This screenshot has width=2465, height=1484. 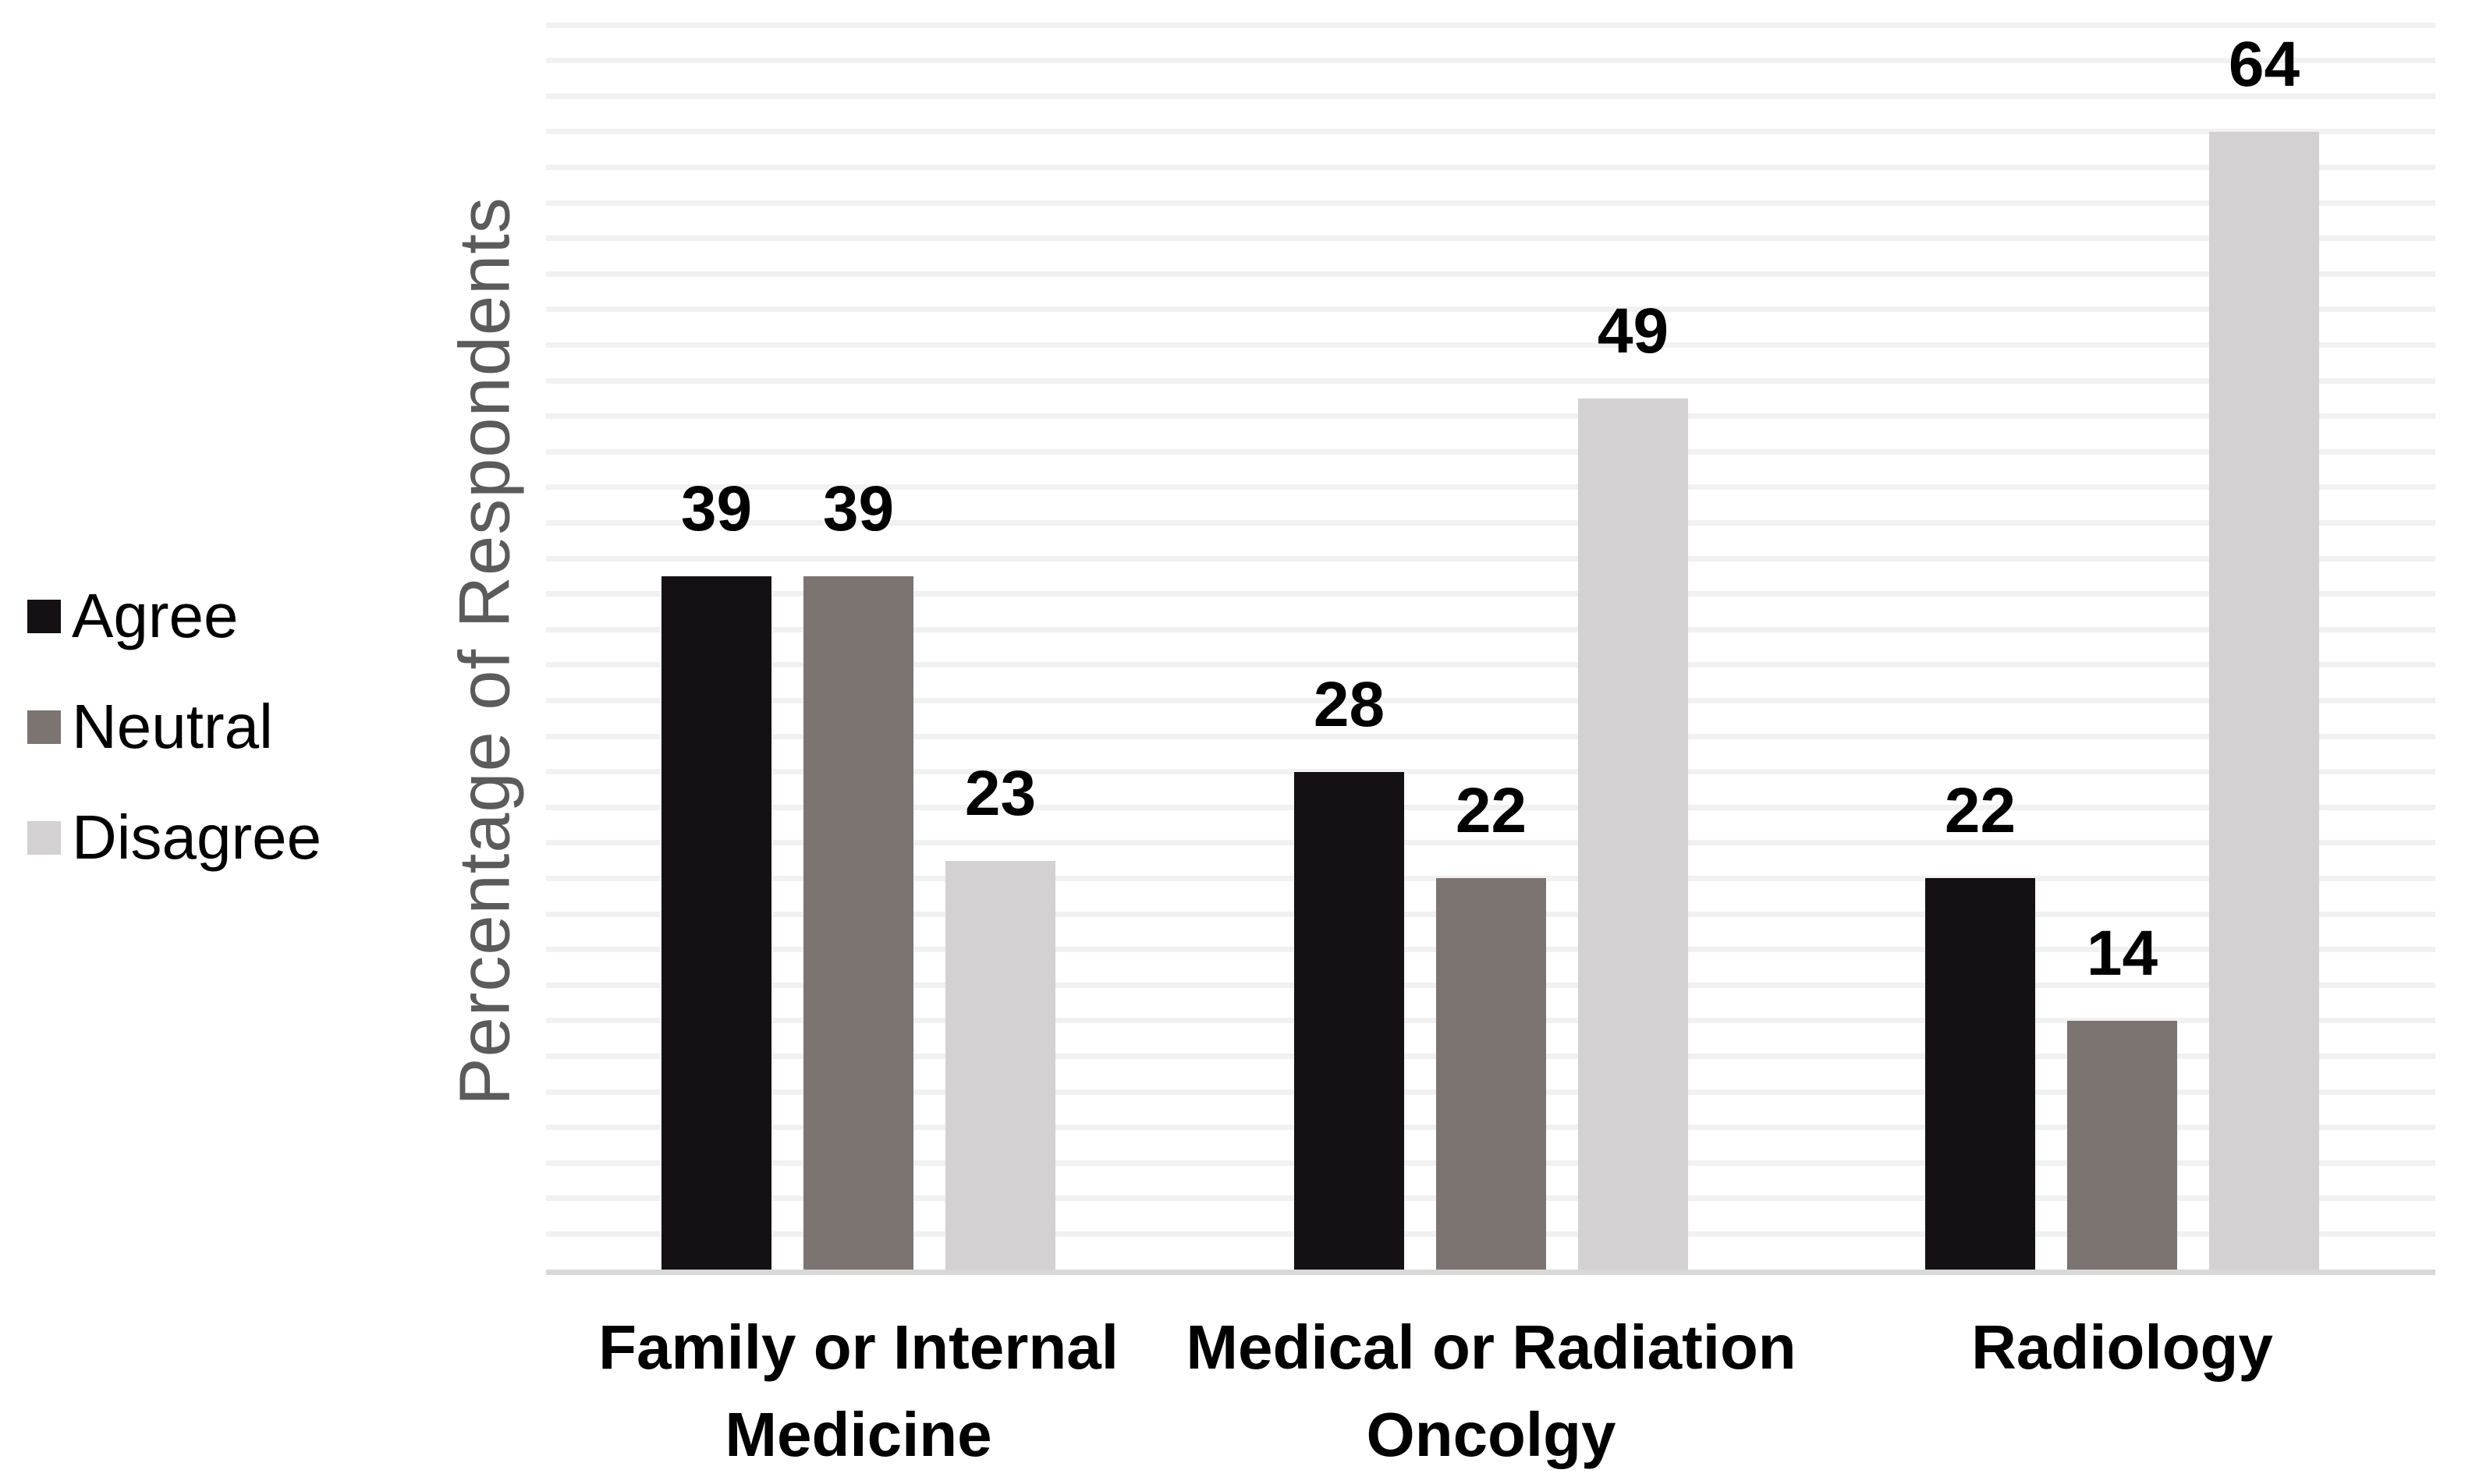 What do you see at coordinates (859, 508) in the screenshot?
I see `bar-value-label-neutral-family-or-internal-medicine: 39` at bounding box center [859, 508].